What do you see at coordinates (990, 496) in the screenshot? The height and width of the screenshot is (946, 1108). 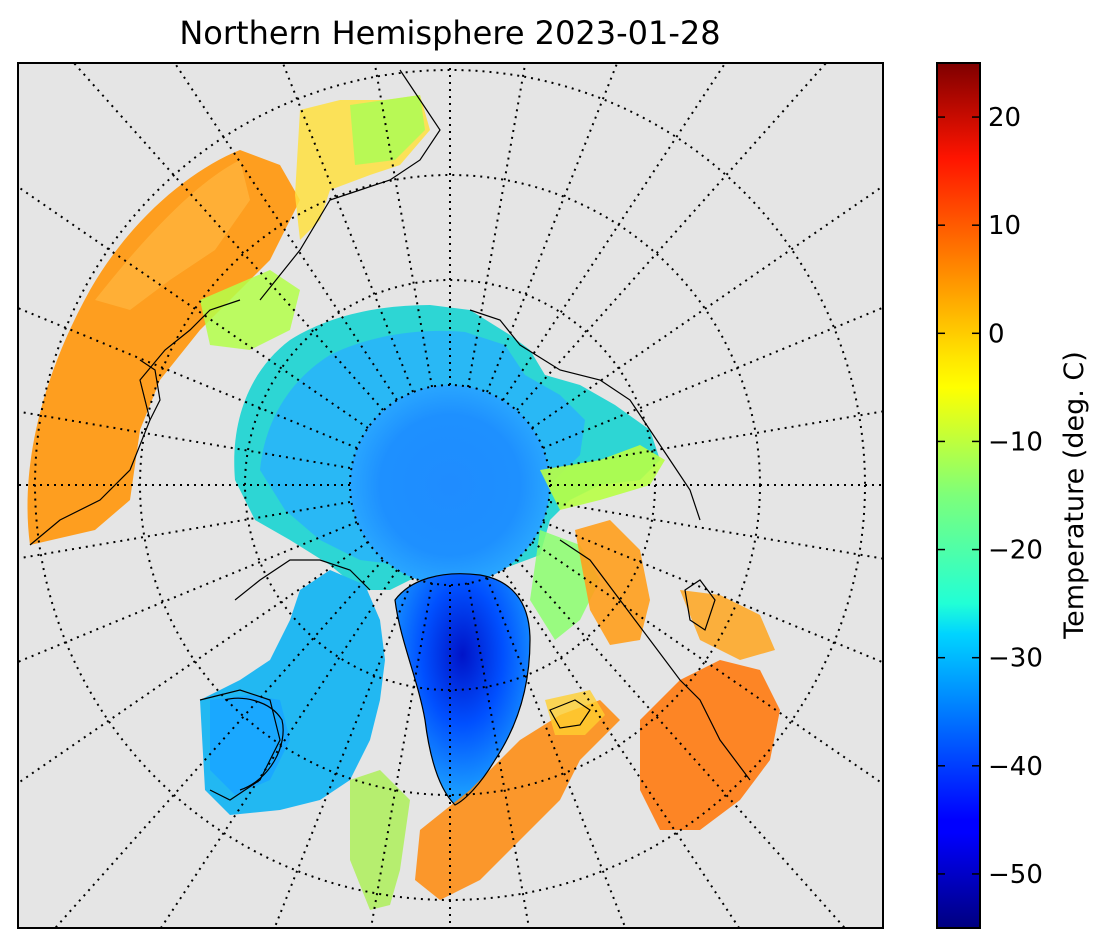 I see `colorbar-ticks: 20 10 0 −10 −20 −30 −40 −50` at bounding box center [990, 496].